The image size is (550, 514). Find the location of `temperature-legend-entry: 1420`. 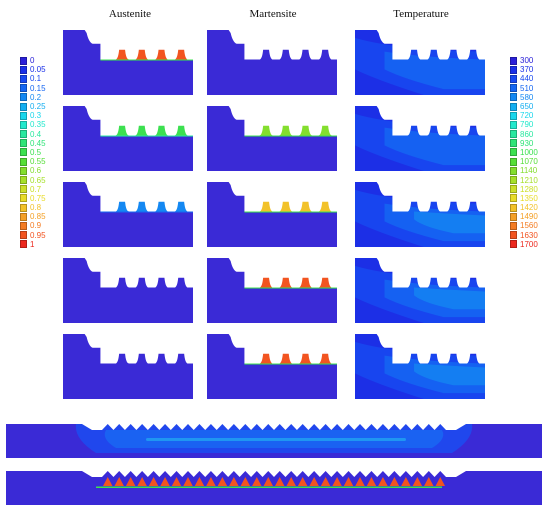

temperature-legend-entry: 1420 is located at coordinates (524, 207).